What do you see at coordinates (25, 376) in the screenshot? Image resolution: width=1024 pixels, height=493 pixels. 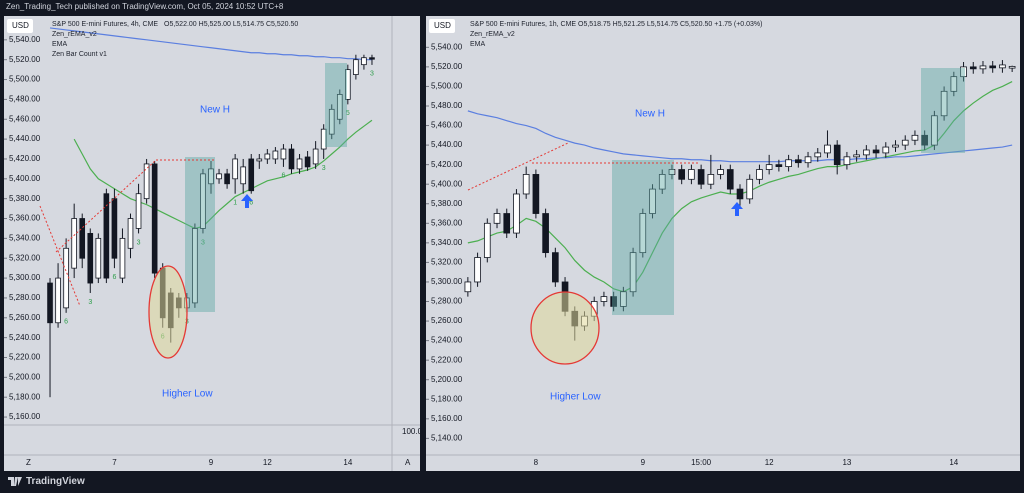 I see `y-tick-label: 5,200.00` at bounding box center [25, 376].